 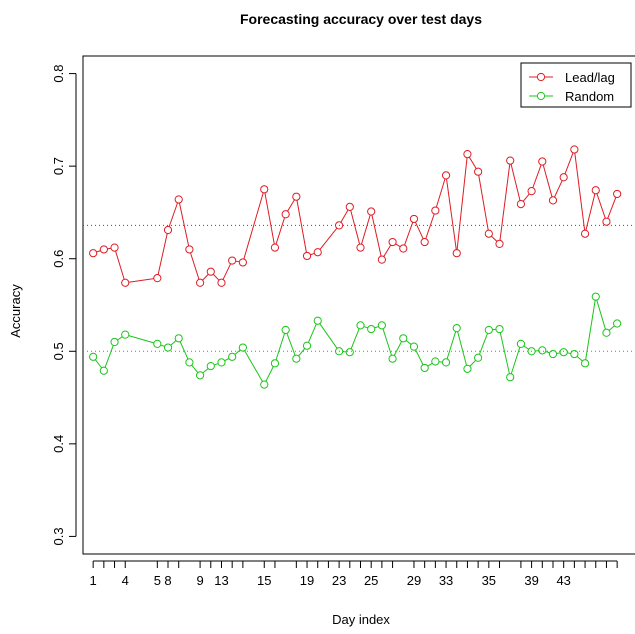 I want to click on legend-swatch-marker, so click(x=541, y=96).